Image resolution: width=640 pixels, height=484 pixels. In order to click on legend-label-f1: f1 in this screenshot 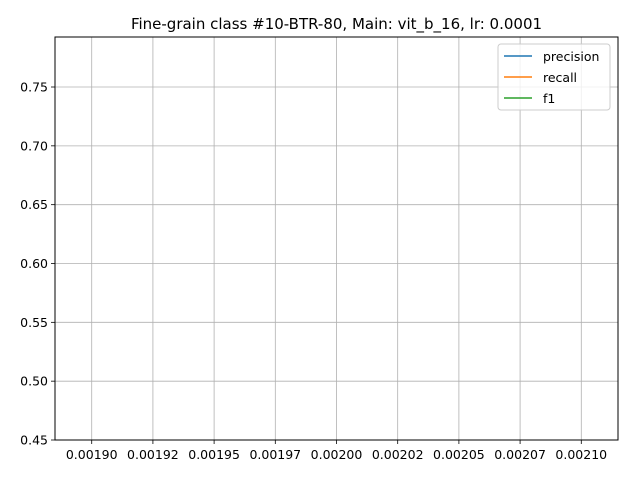, I will do `click(549, 98)`.